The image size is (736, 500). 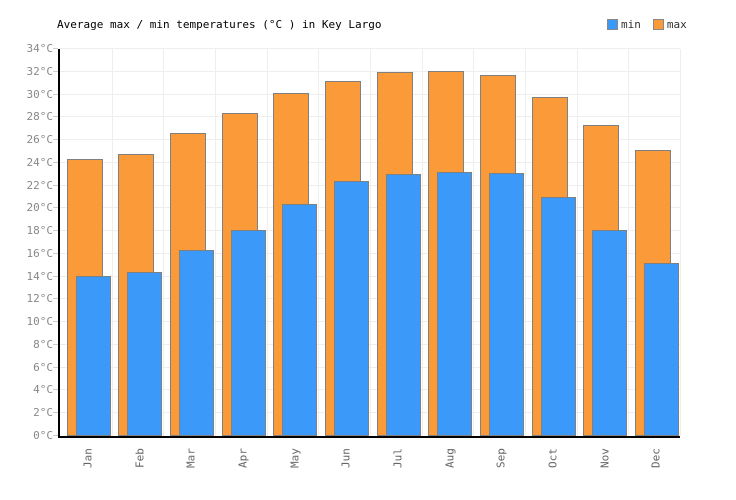 I want to click on bar-min-oct, so click(x=558, y=316).